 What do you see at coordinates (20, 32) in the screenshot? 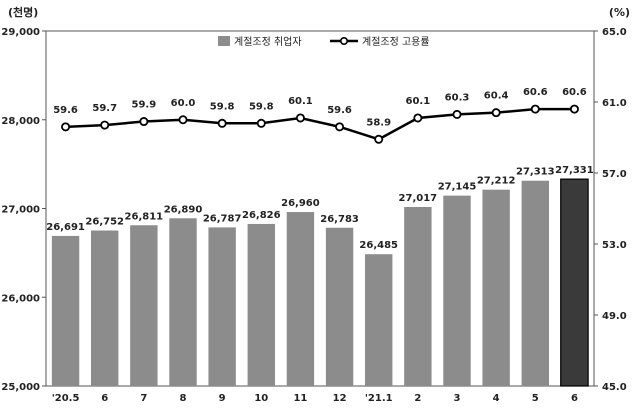
I see `left-axis-tick-label: 29,000` at bounding box center [20, 32].